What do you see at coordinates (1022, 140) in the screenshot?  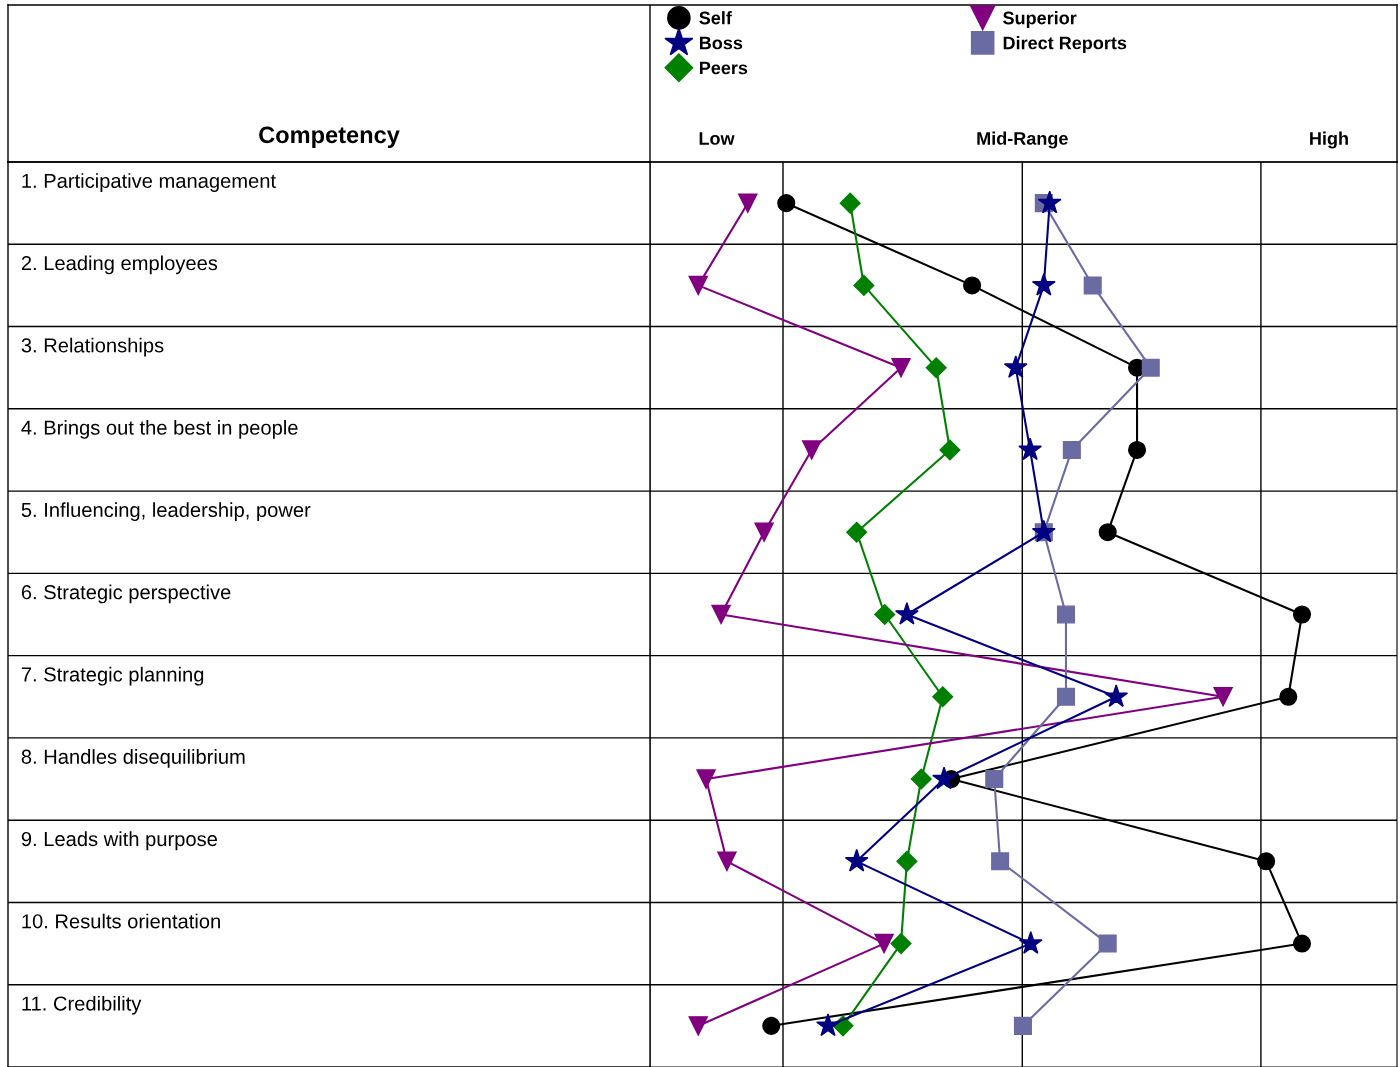 I see `text: Mid-Range` at bounding box center [1022, 140].